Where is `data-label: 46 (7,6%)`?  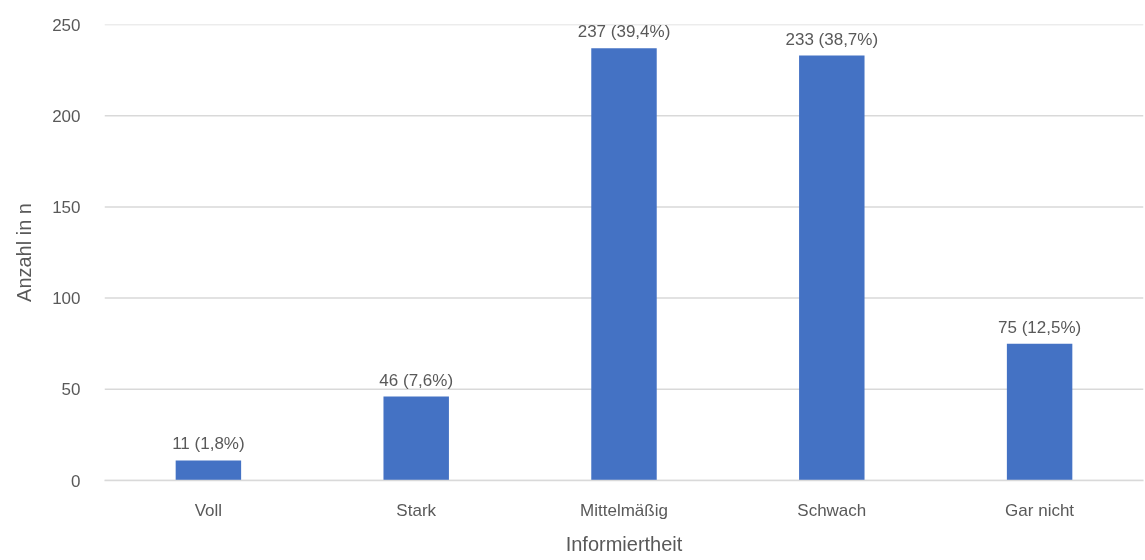
data-label: 46 (7,6%) is located at coordinates (416, 380).